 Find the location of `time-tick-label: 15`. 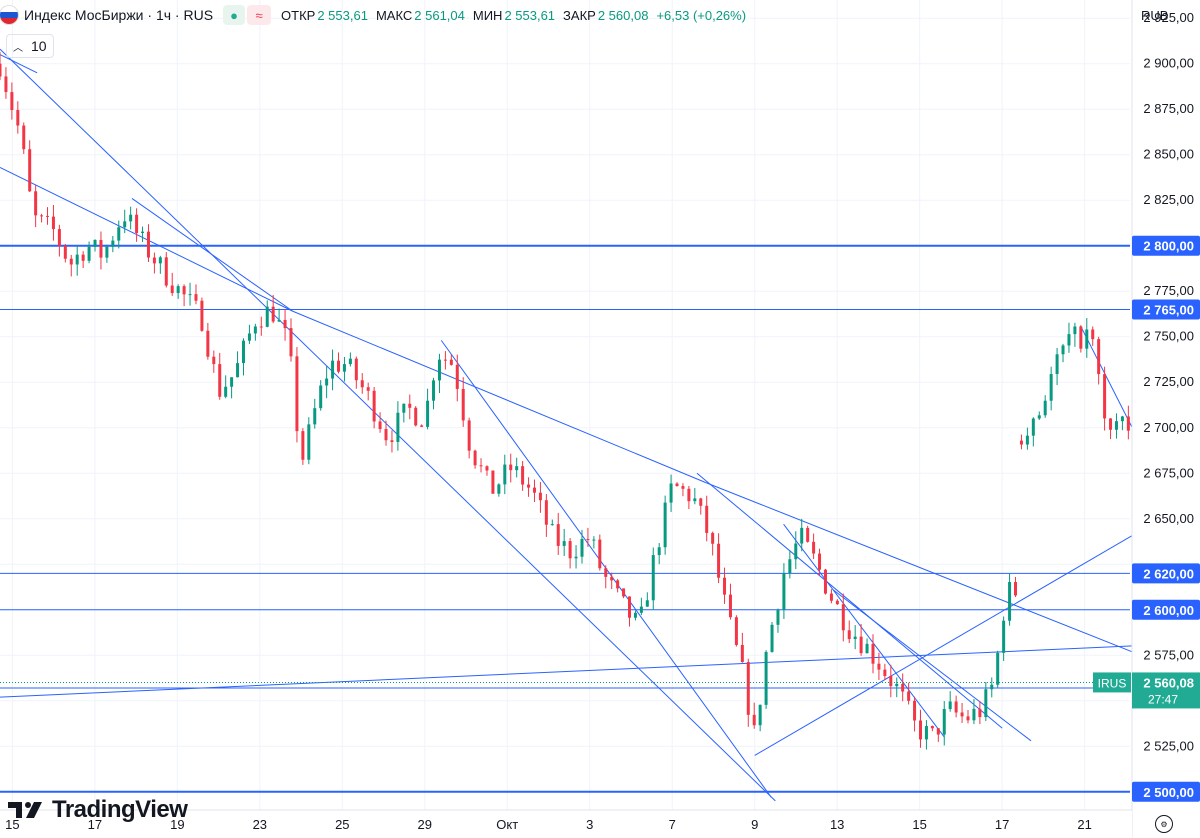

time-tick-label: 15 is located at coordinates (919, 824).